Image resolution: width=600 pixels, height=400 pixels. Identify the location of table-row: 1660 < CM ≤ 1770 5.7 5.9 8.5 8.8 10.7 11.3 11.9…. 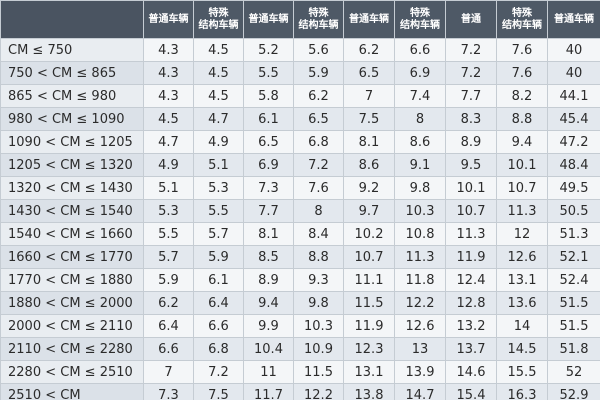
(300, 257).